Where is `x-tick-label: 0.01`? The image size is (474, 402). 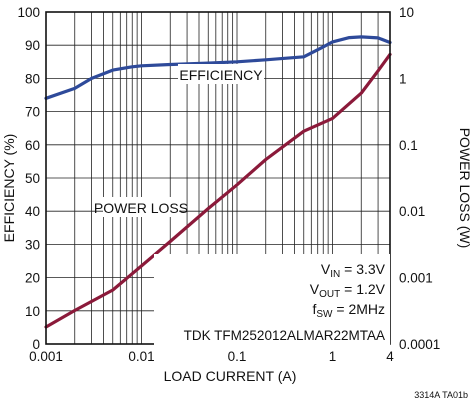
x-tick-label: 0.01 is located at coordinates (141, 356).